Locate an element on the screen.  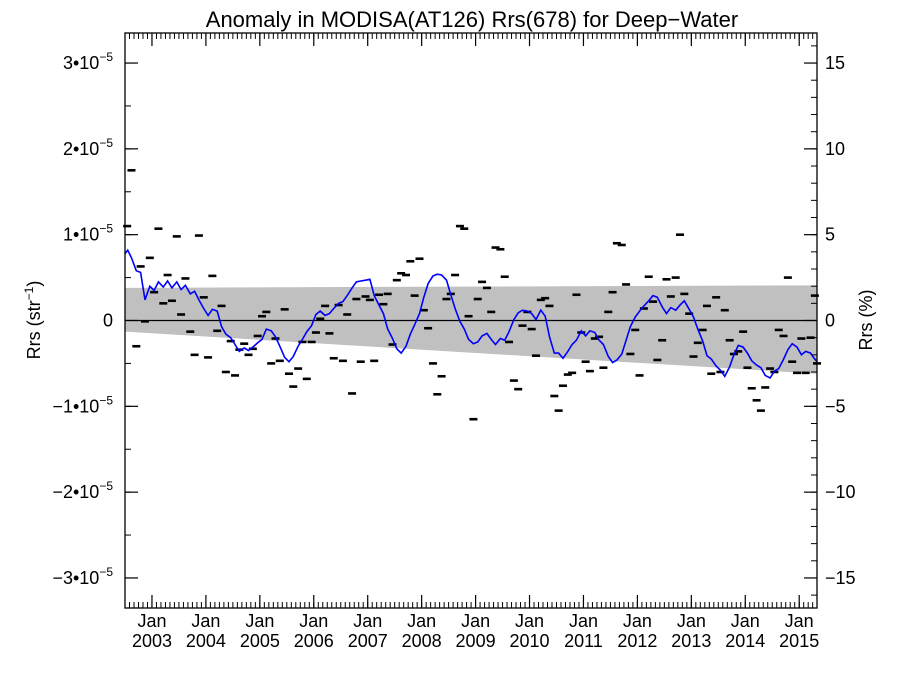
y-axis-label-right: Rrs (%) is located at coordinates (866, 320).